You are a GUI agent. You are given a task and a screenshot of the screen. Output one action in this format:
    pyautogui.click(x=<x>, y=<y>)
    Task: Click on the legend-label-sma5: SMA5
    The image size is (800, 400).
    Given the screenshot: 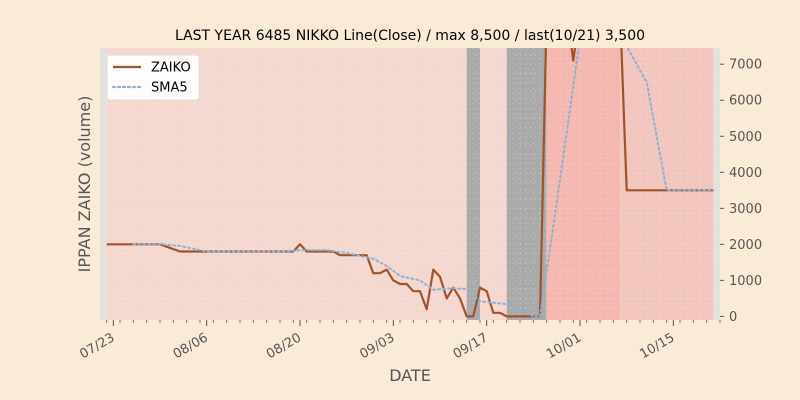 What is the action you would take?
    pyautogui.click(x=169, y=88)
    